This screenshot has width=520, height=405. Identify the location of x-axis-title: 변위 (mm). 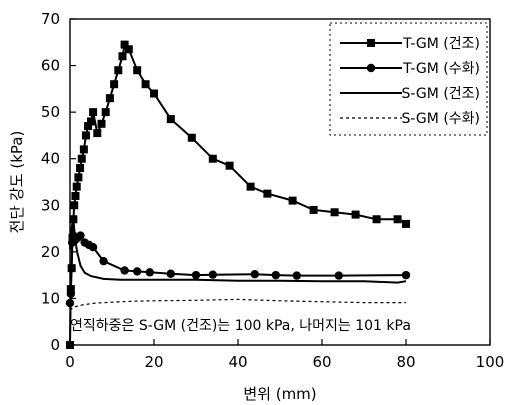
(279, 394).